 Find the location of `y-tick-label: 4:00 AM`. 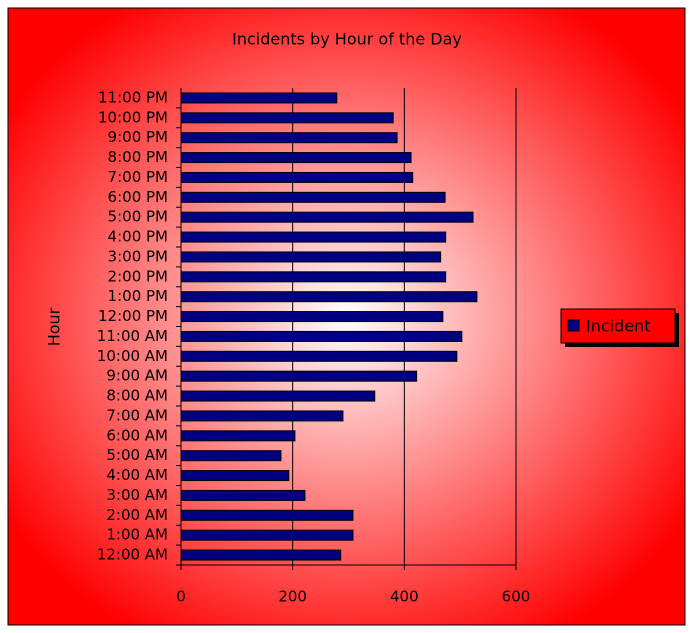

y-tick-label: 4:00 AM is located at coordinates (137, 475).